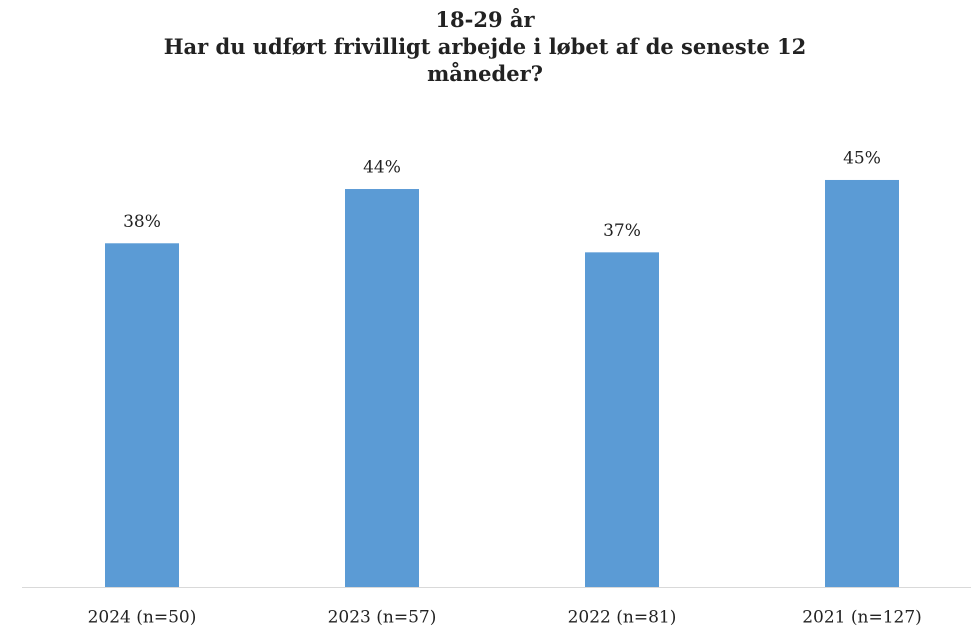  Describe the element at coordinates (382, 618) in the screenshot. I see `x-tick-label: 2023 (n=57)` at that location.